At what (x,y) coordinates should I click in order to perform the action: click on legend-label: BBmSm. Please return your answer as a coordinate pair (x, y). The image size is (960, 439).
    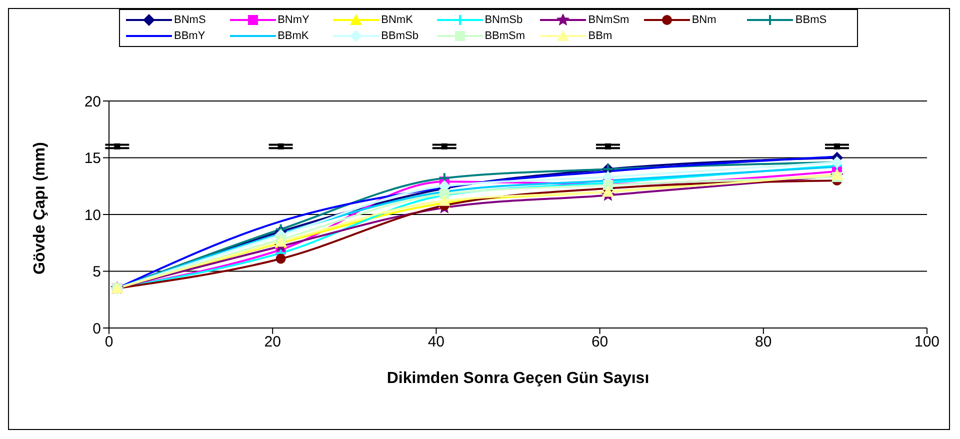
    Looking at the image, I should click on (505, 36).